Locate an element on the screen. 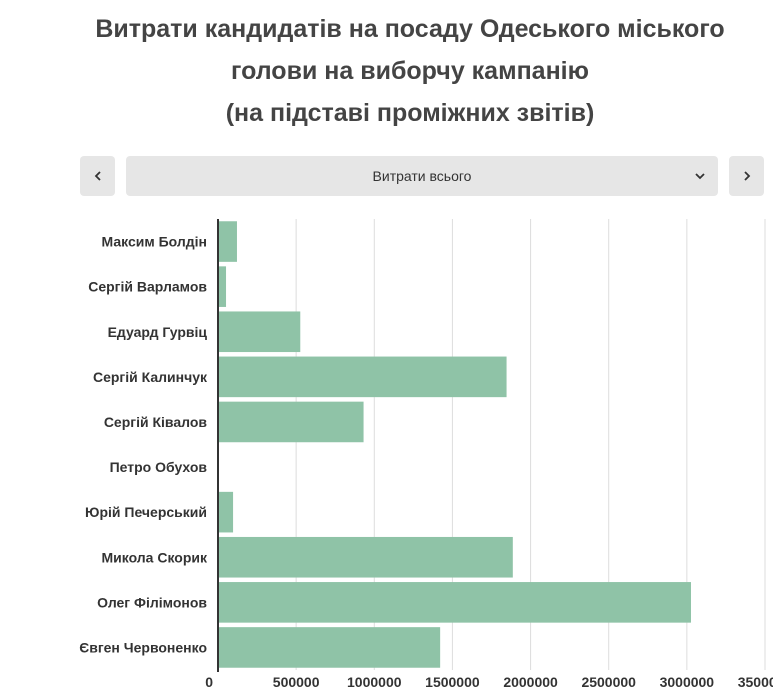 The height and width of the screenshot is (687, 773). category-label: Олег Філімонов is located at coordinates (152, 602).